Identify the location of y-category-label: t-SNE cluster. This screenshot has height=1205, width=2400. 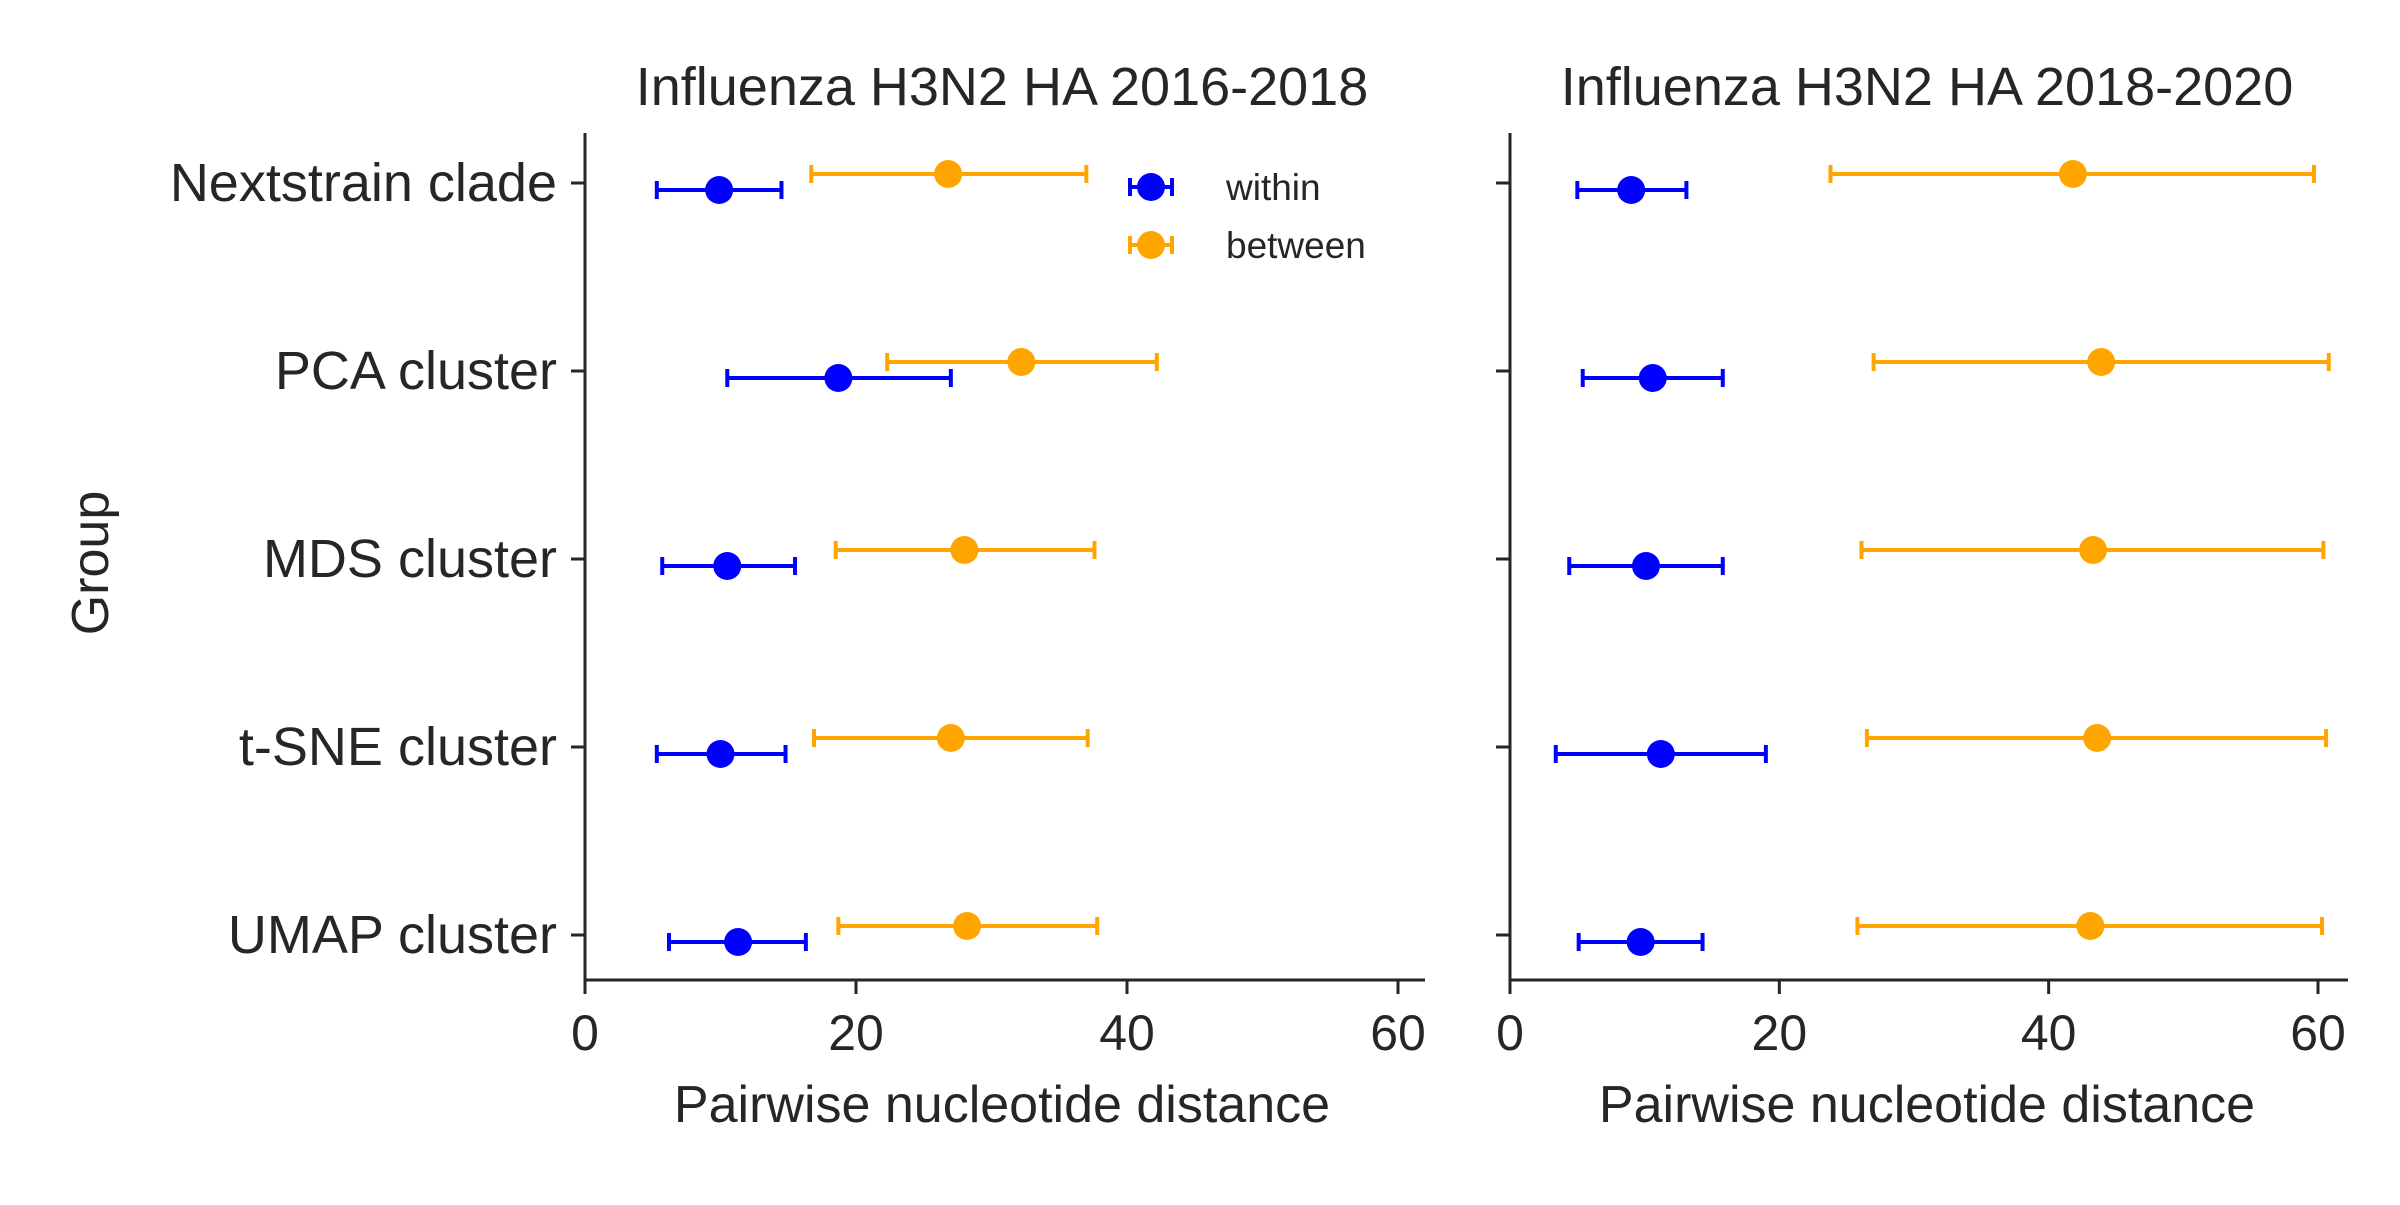
(398, 747).